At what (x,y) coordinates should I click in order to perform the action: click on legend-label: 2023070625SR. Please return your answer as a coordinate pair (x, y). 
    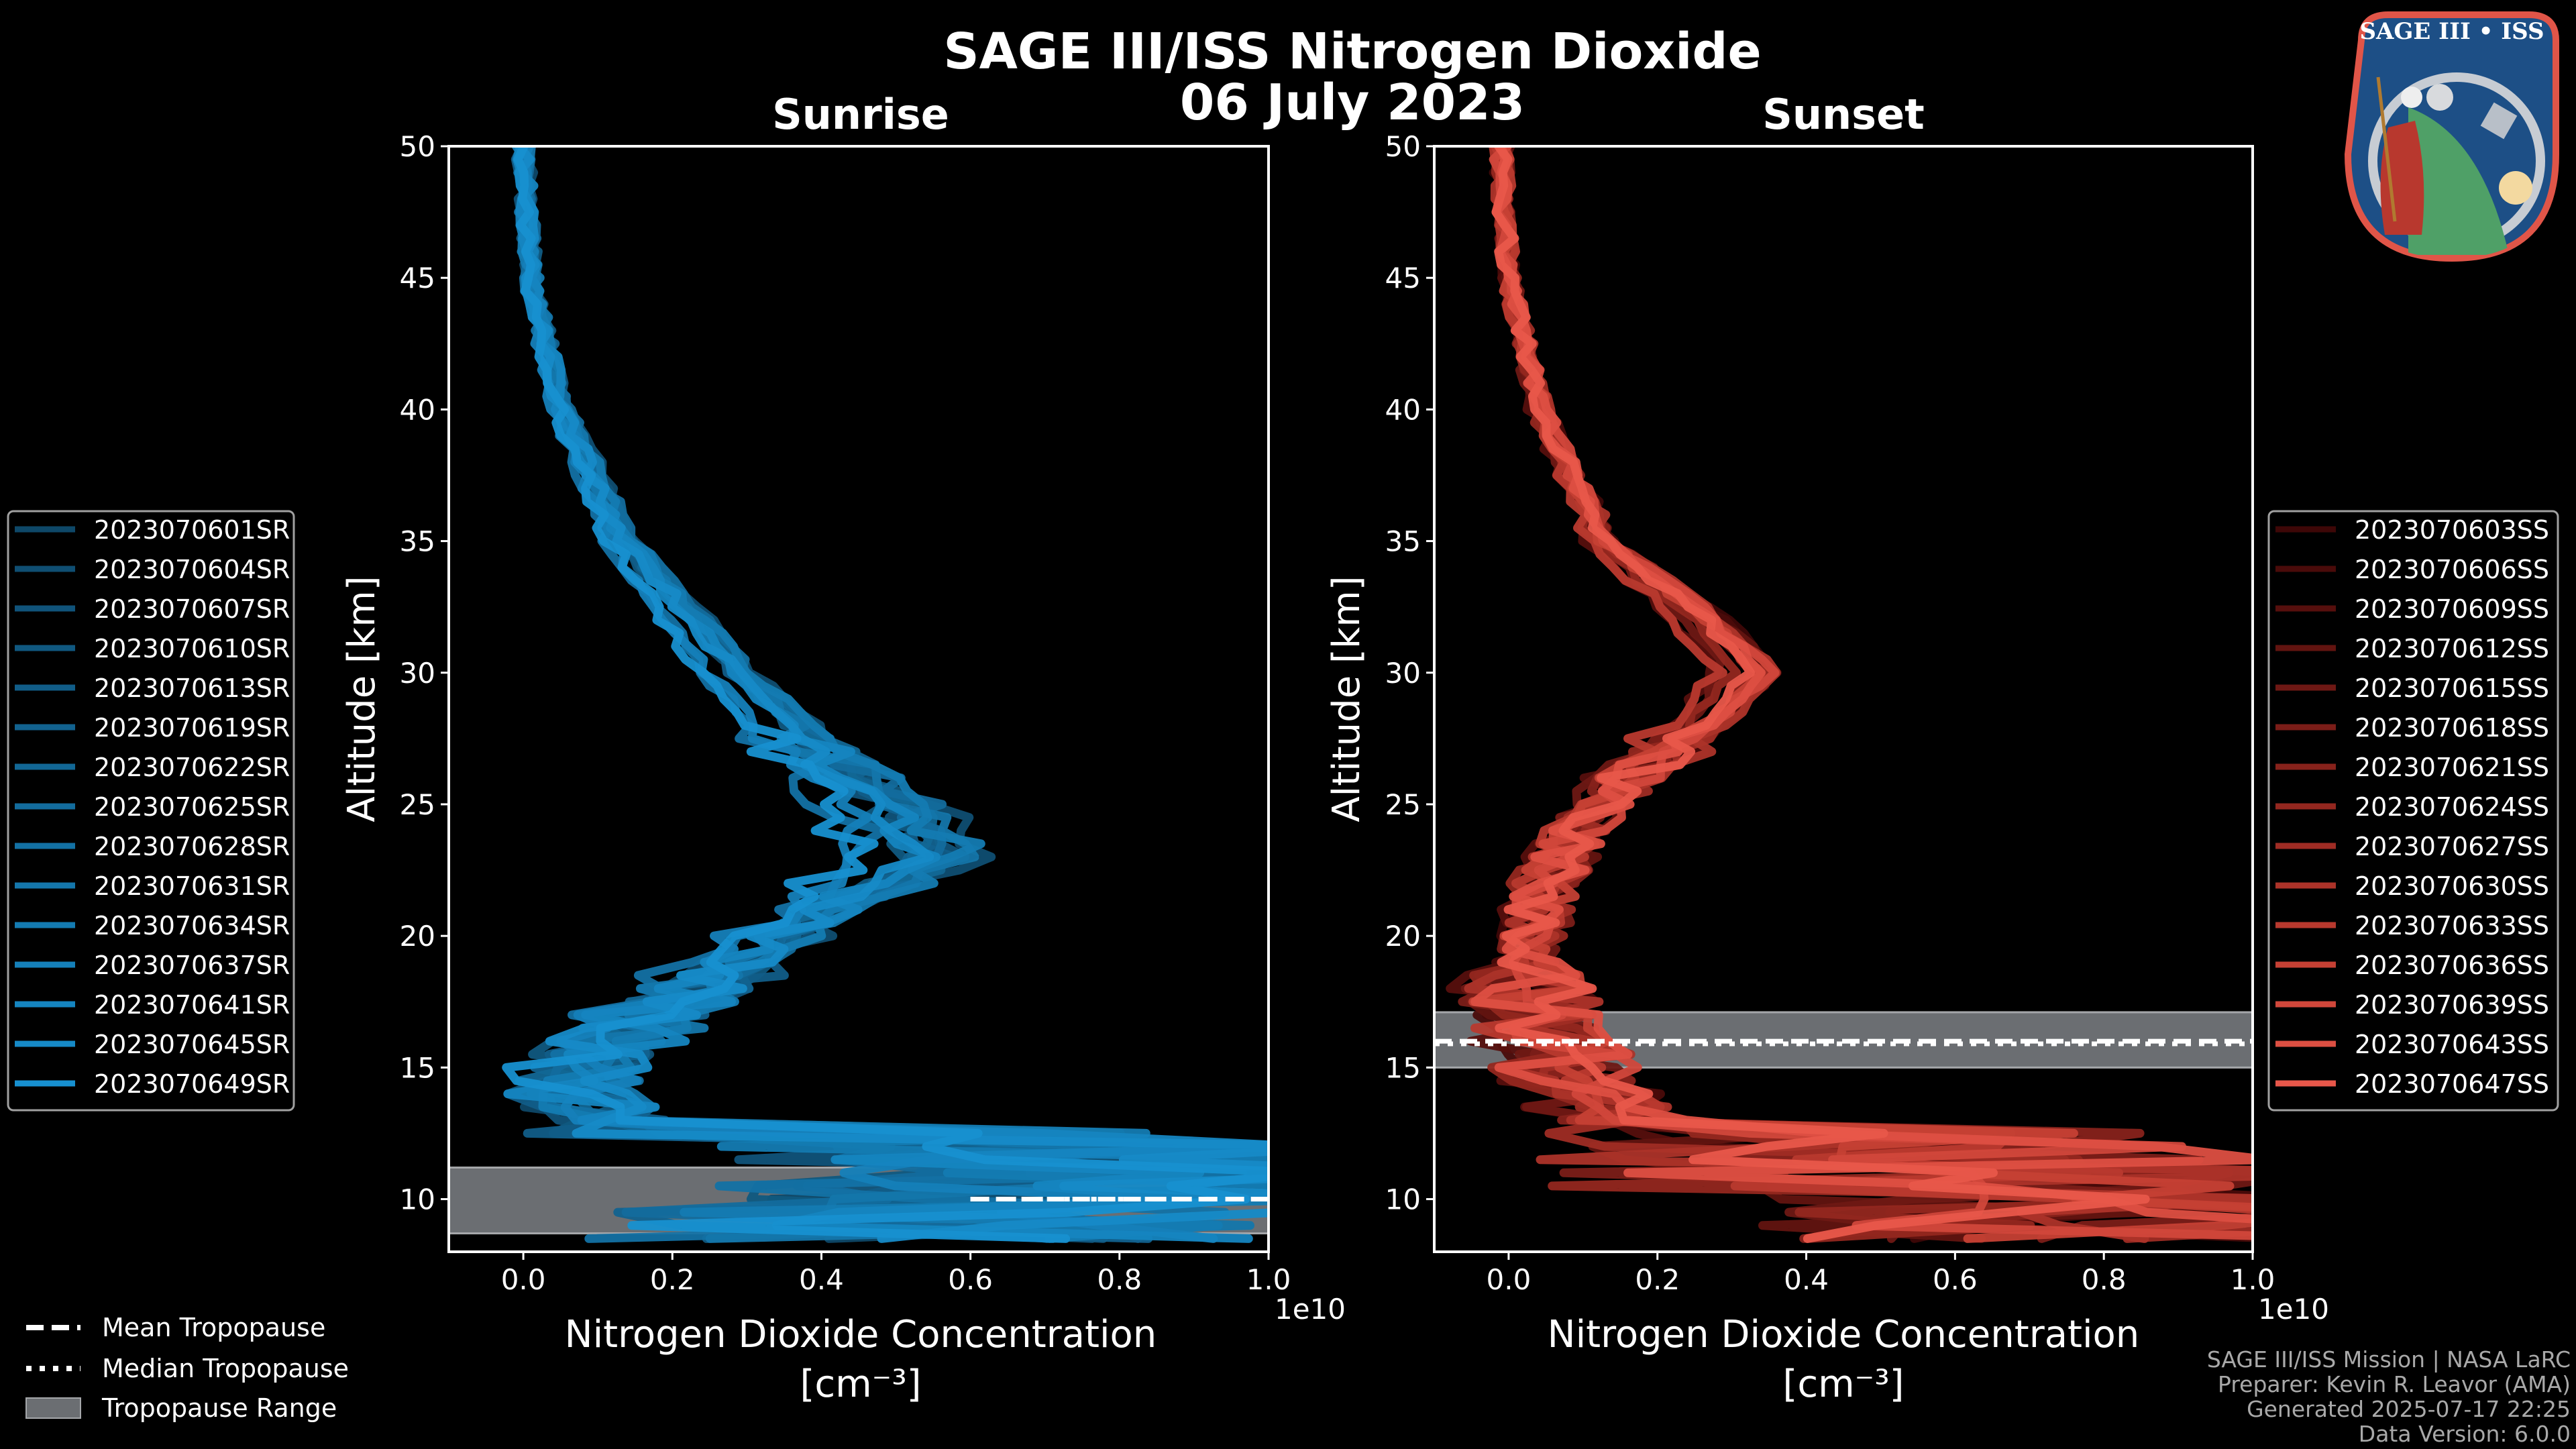
    Looking at the image, I should click on (192, 807).